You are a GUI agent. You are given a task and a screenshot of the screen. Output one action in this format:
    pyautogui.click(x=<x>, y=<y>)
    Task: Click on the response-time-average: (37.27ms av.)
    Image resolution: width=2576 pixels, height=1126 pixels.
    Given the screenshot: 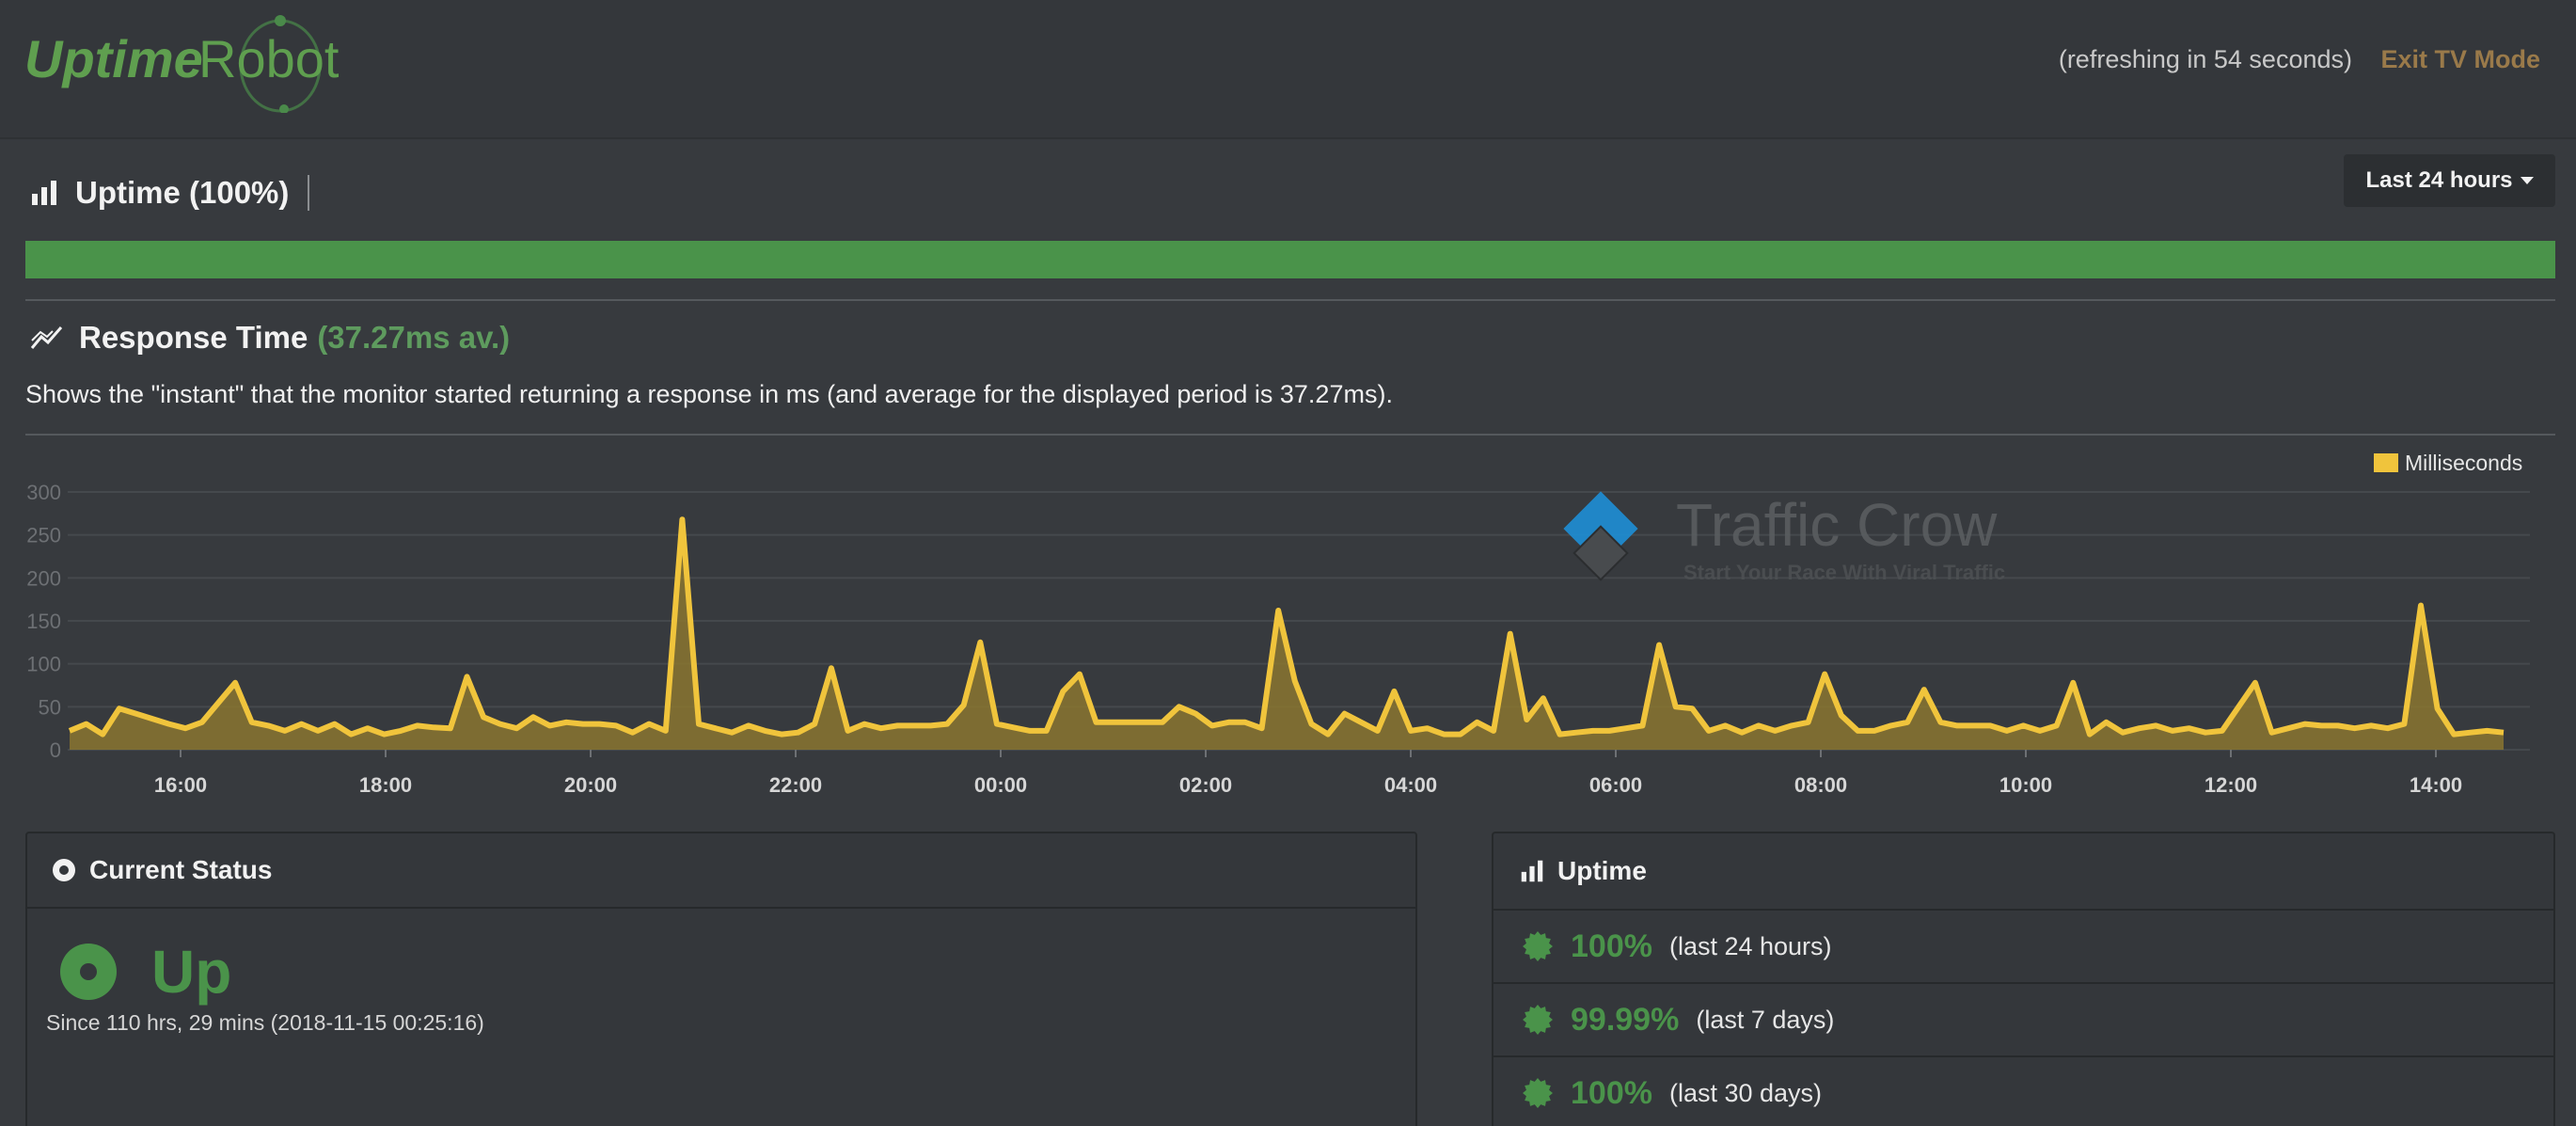 What is the action you would take?
    pyautogui.click(x=414, y=337)
    